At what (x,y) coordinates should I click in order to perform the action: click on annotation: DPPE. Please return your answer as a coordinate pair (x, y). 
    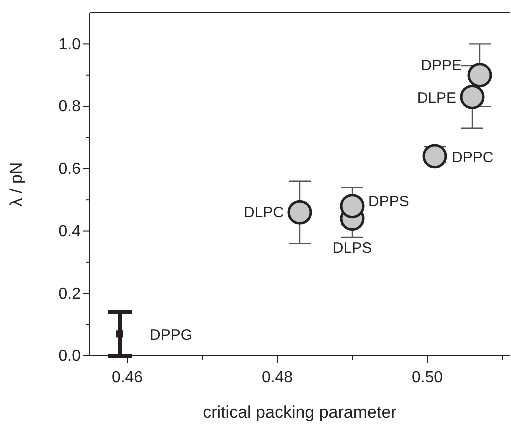
    Looking at the image, I should click on (441, 65).